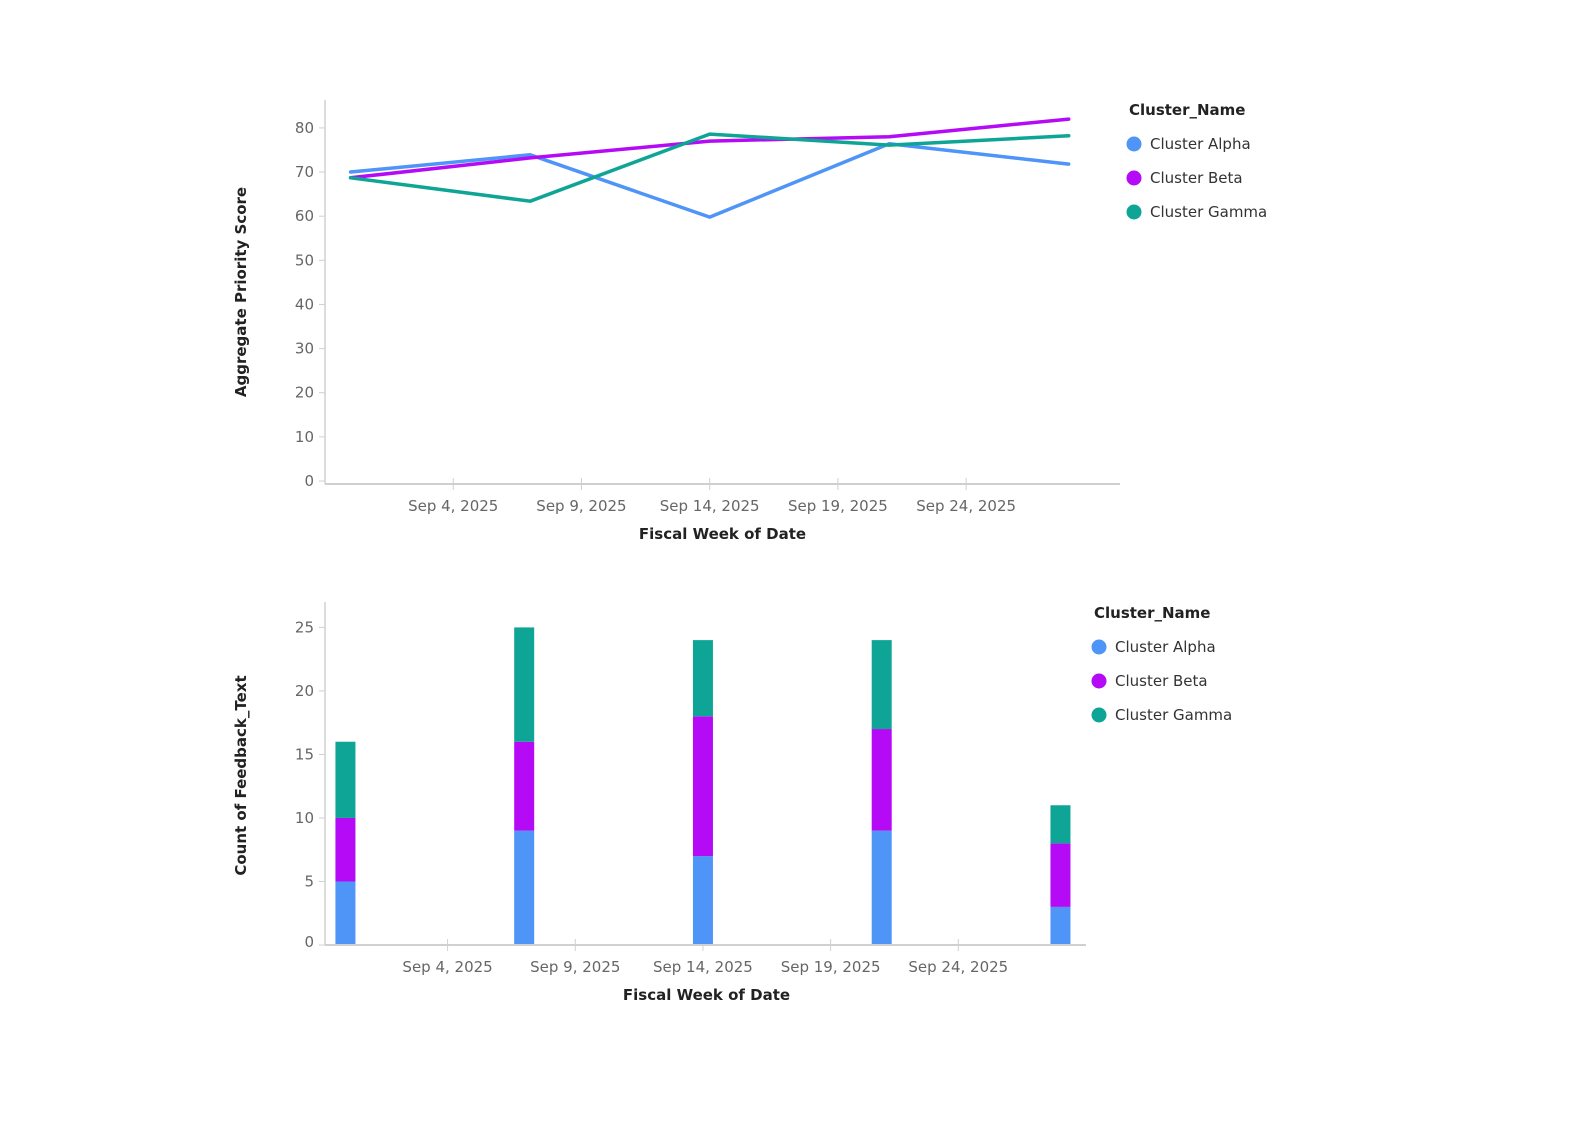  Describe the element at coordinates (304, 172) in the screenshot. I see `y-tick-label: 70` at that location.